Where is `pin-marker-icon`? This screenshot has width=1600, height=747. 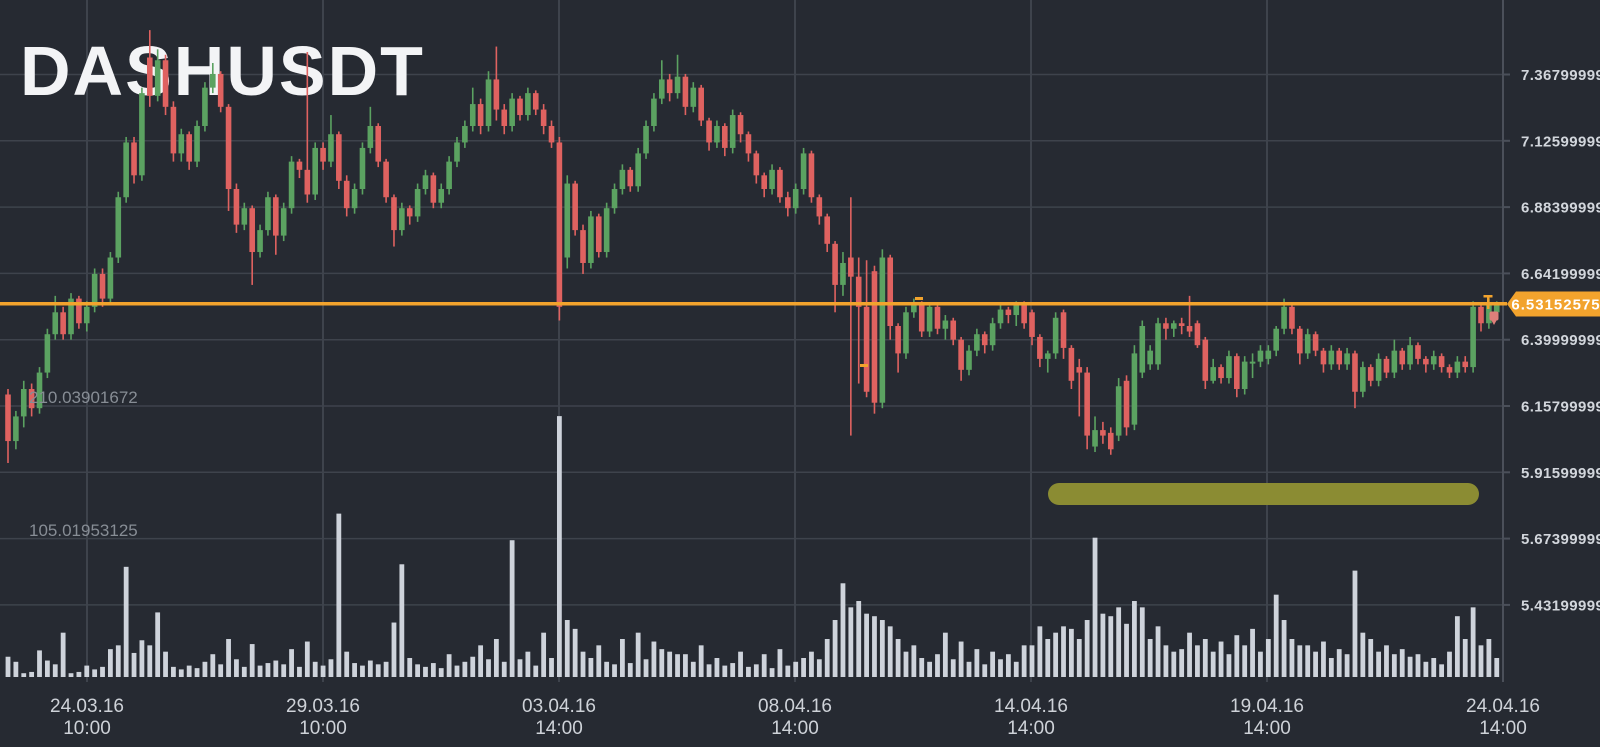 pin-marker-icon is located at coordinates (1494, 318).